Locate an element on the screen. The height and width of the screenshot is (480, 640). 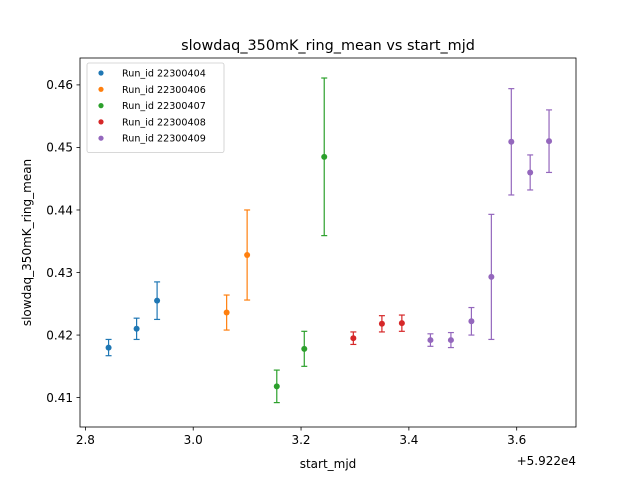
y-axis-label: slowdaq_350mK_ring_mean is located at coordinates (27, 242).